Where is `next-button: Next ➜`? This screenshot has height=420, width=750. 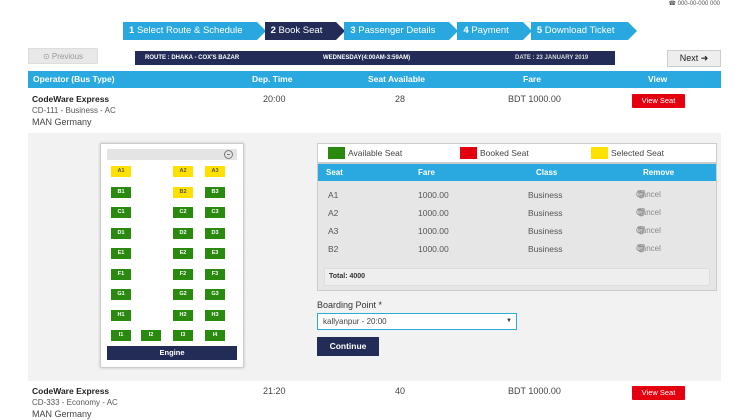
next-button: Next ➜ is located at coordinates (694, 58).